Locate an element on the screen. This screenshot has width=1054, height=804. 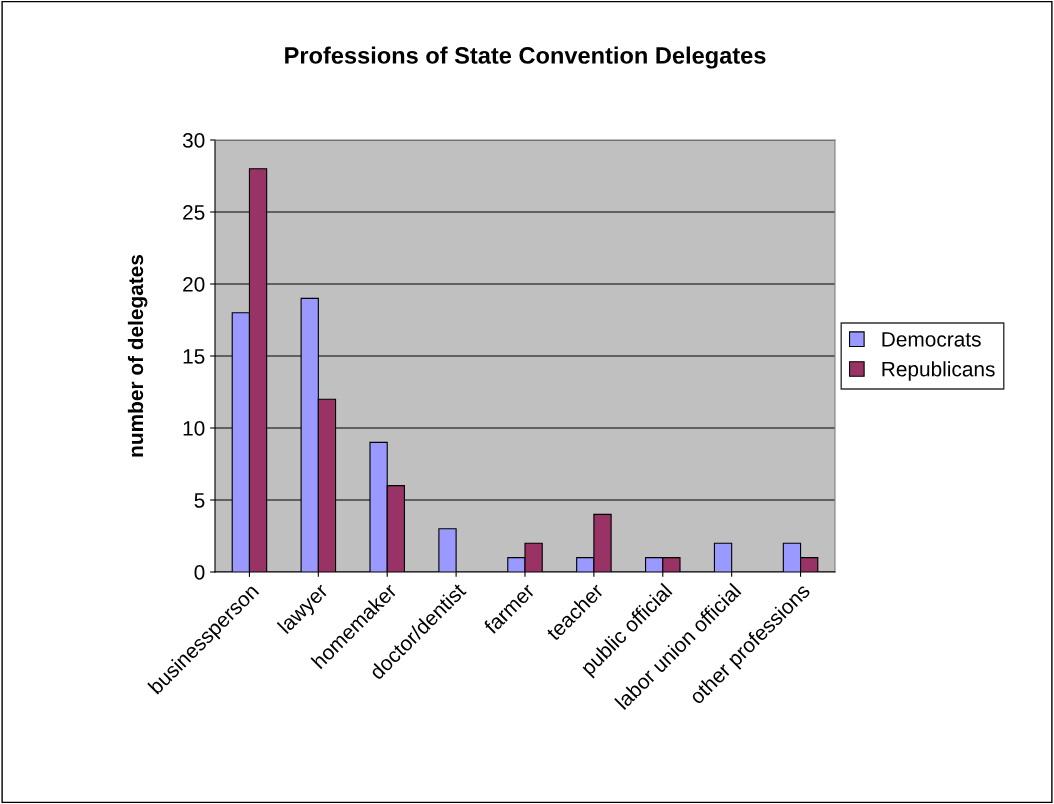
chart-title: Professions of State Convention Delegates is located at coordinates (525, 57).